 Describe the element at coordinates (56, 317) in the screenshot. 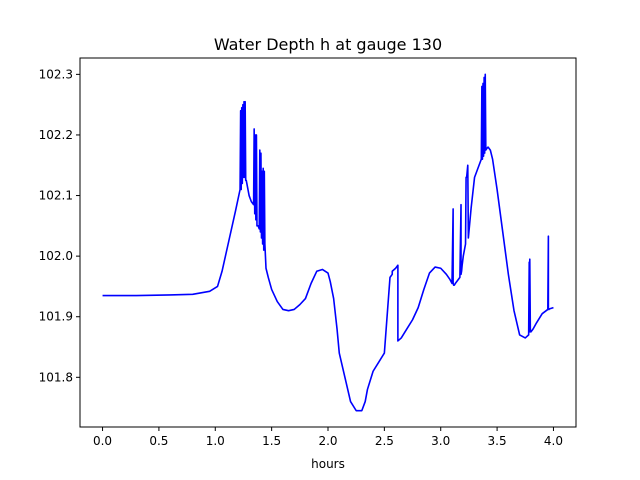

I see `y-tick-label: 101.9` at that location.